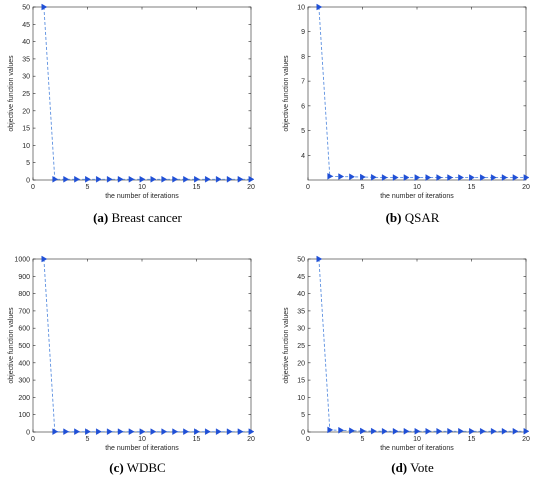 The height and width of the screenshot is (482, 550). I want to click on caption-tag: (d), so click(399, 467).